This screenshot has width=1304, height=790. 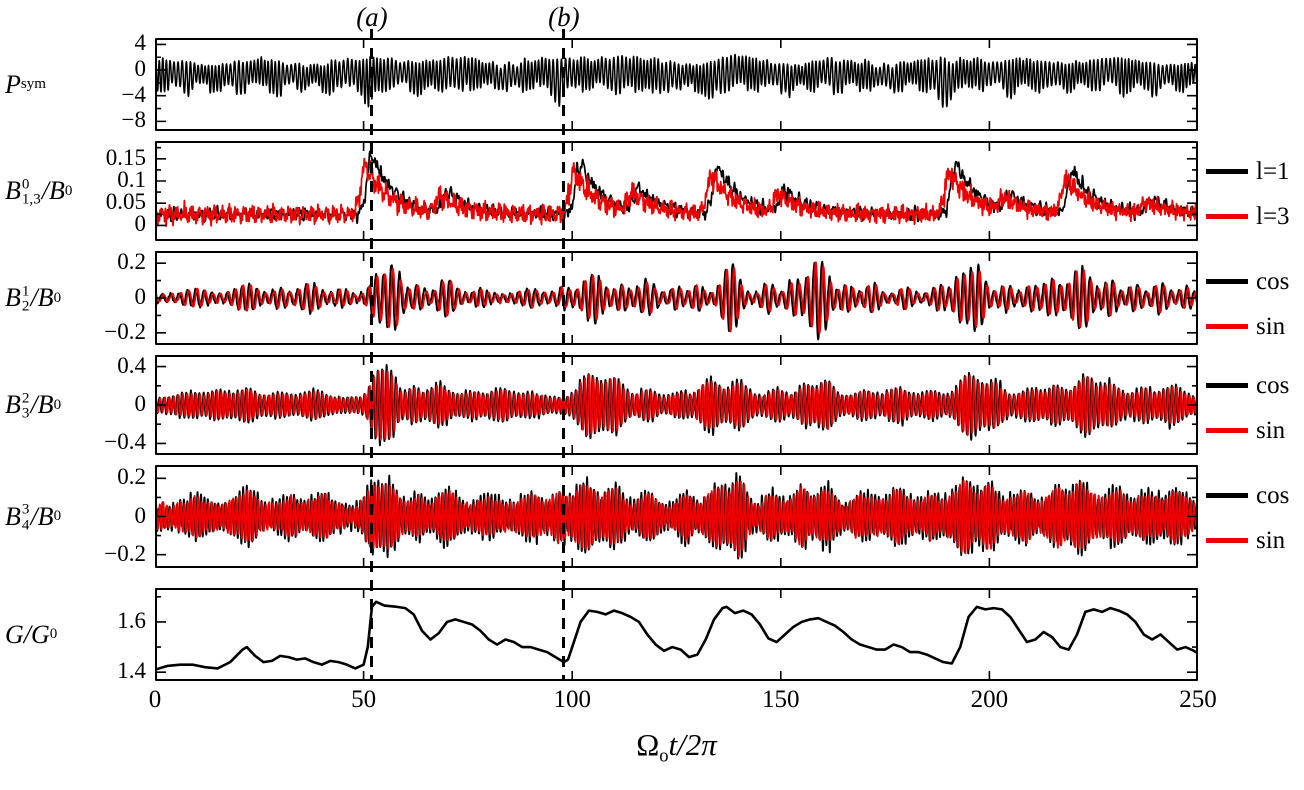 I want to click on panel-G_over_G0-plot, so click(x=676, y=634).